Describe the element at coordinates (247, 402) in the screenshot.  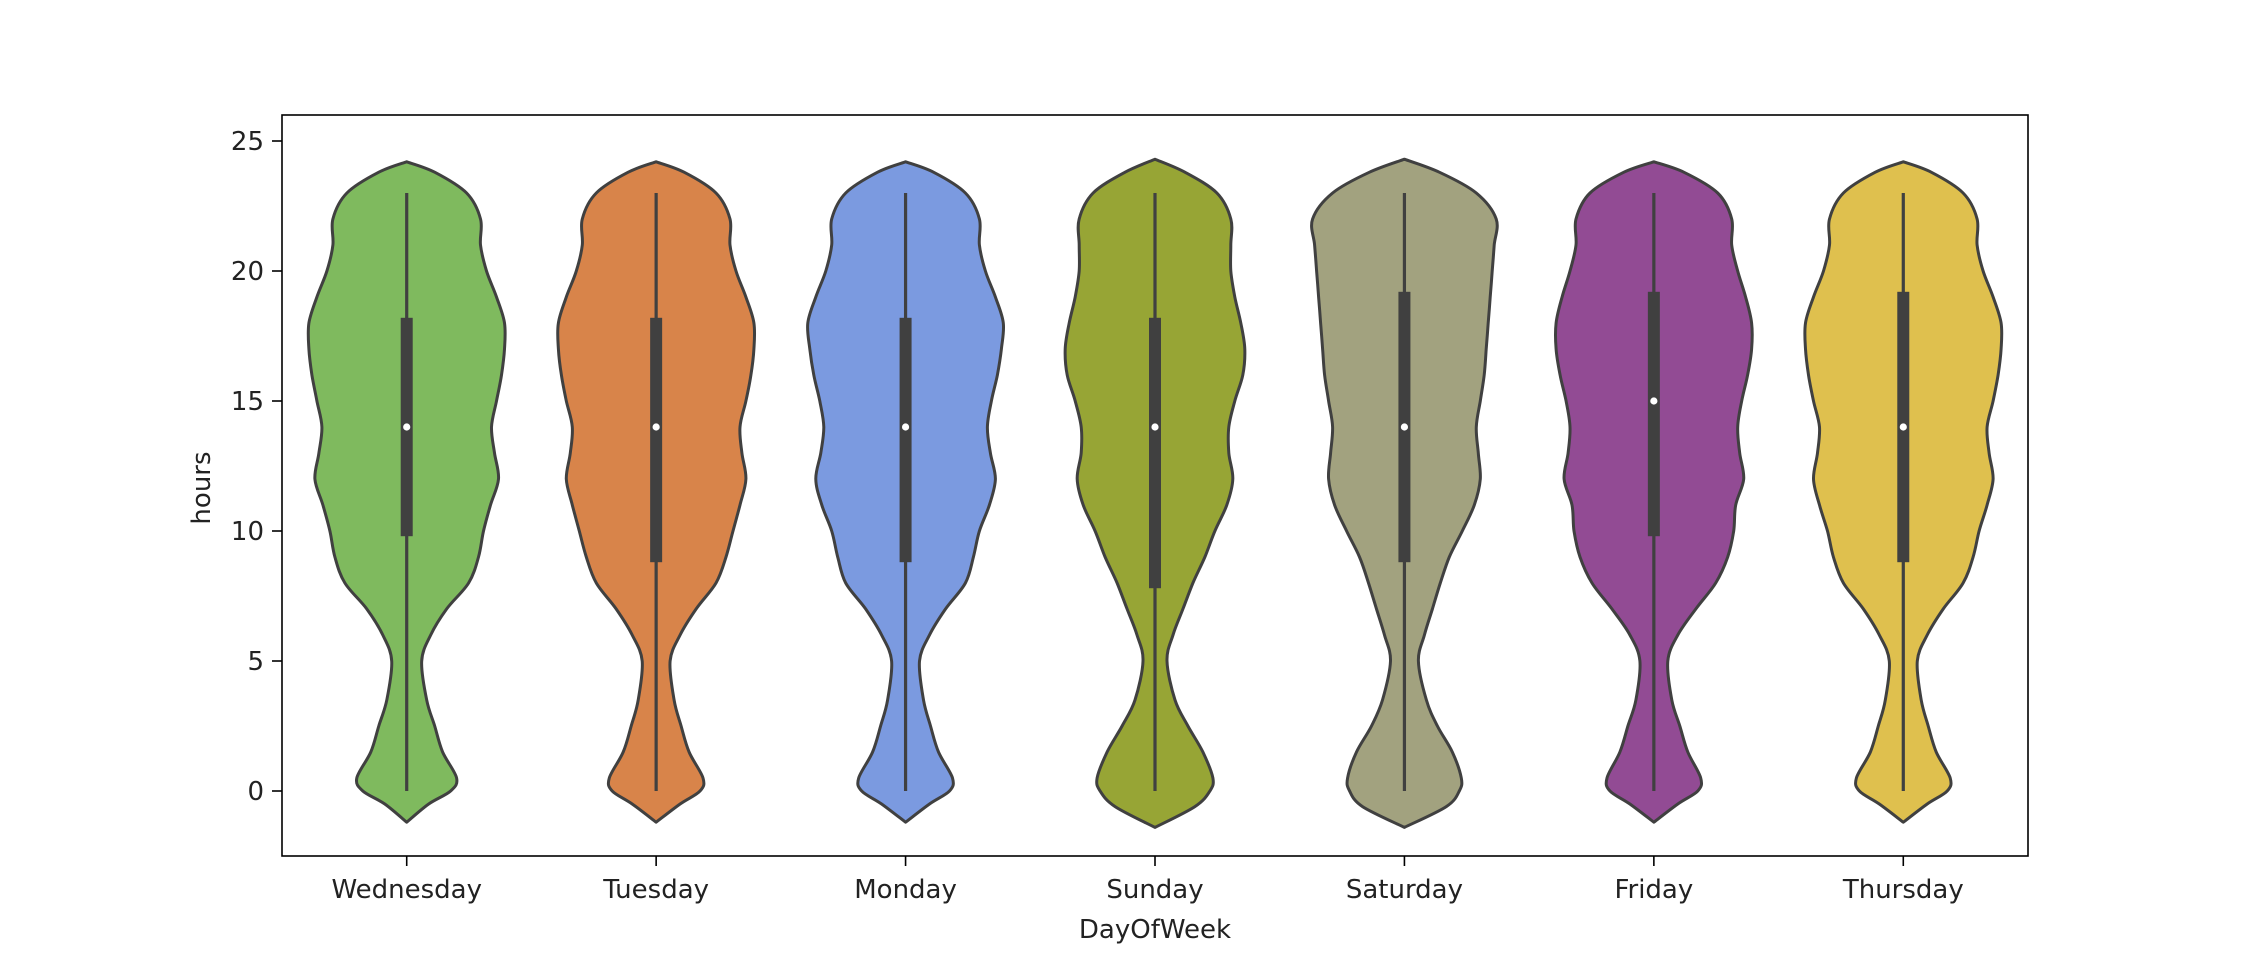
I see `y-tick-label: 15` at that location.